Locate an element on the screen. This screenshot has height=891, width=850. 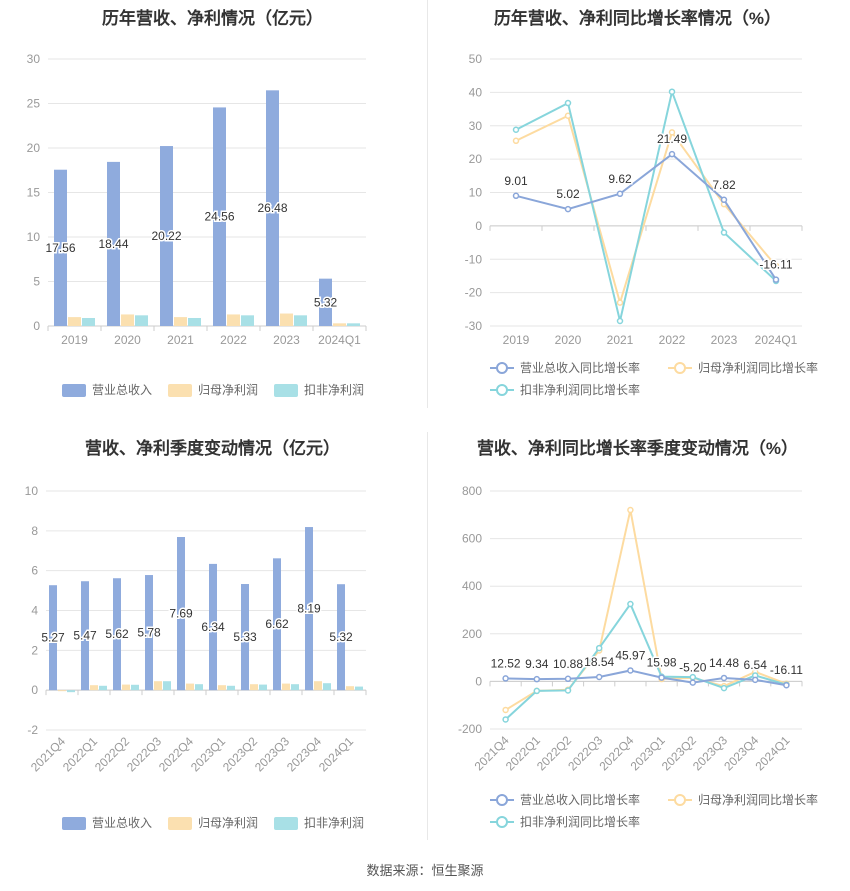
data-label: 8.19 is located at coordinates (309, 609).